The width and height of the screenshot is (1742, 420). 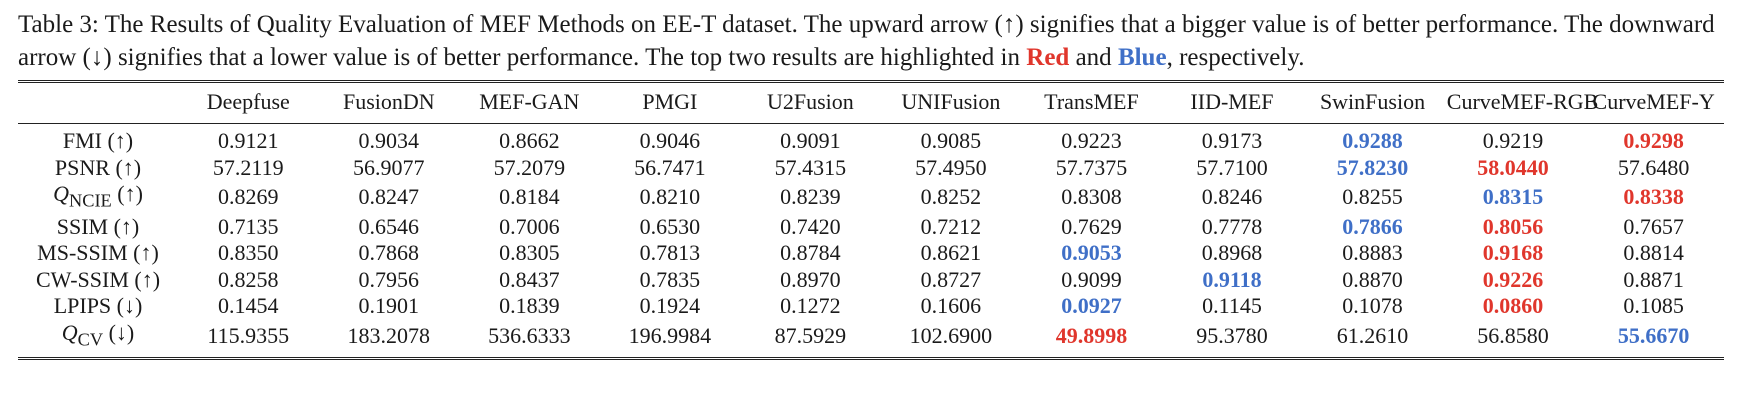 What do you see at coordinates (670, 167) in the screenshot?
I see `value-cell: 56.7471` at bounding box center [670, 167].